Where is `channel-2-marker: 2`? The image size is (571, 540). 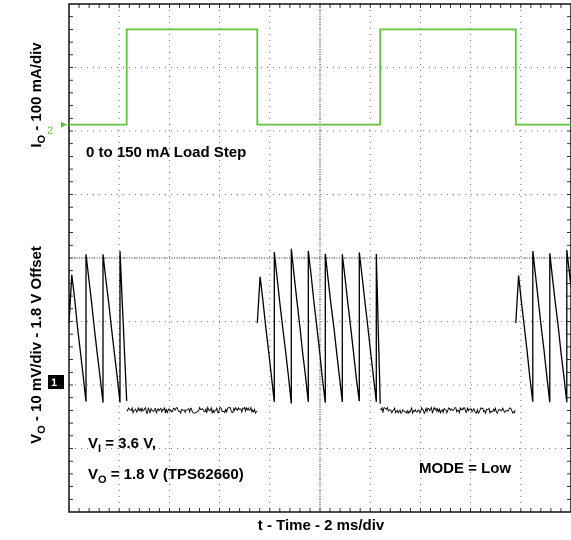
channel-2-marker: 2 is located at coordinates (50, 131).